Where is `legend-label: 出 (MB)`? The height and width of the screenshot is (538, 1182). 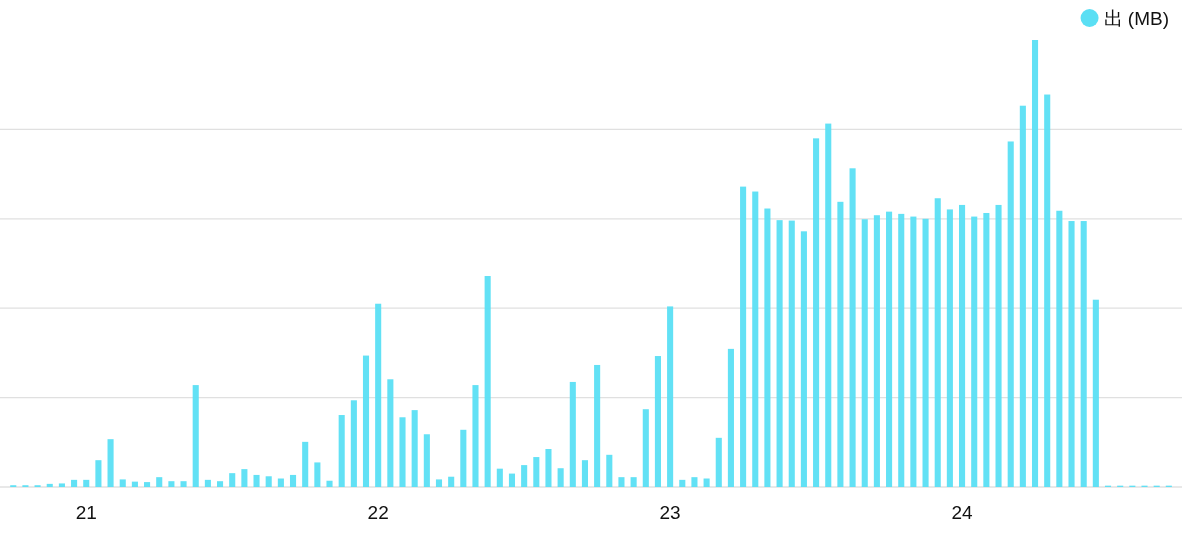
legend-label: 出 (MB) is located at coordinates (1136, 18).